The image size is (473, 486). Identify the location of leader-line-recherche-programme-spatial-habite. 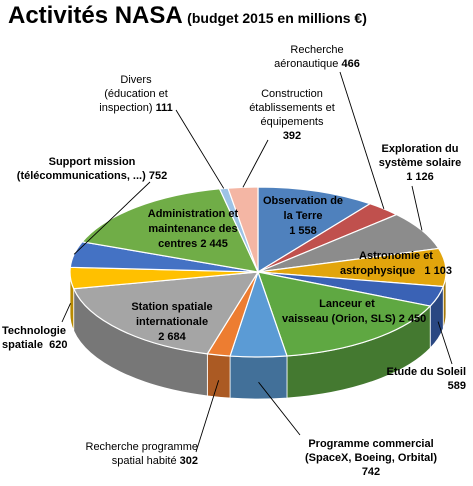
(207, 416).